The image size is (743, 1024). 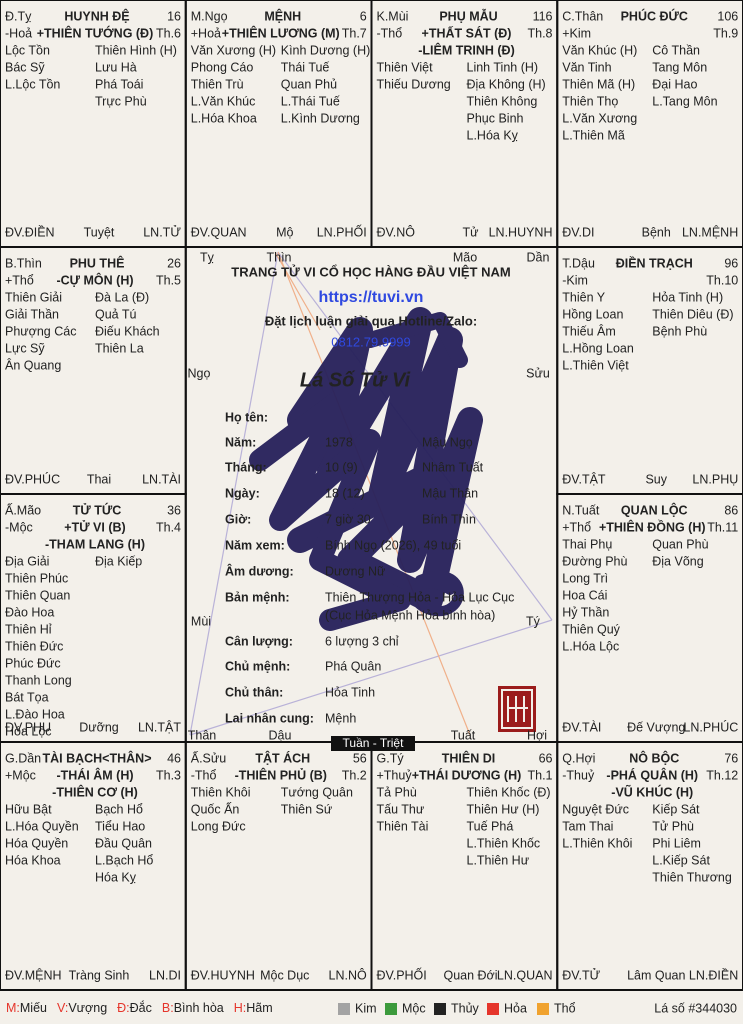 I want to click on palace-name: TẬT ÁCH, so click(x=282, y=757).